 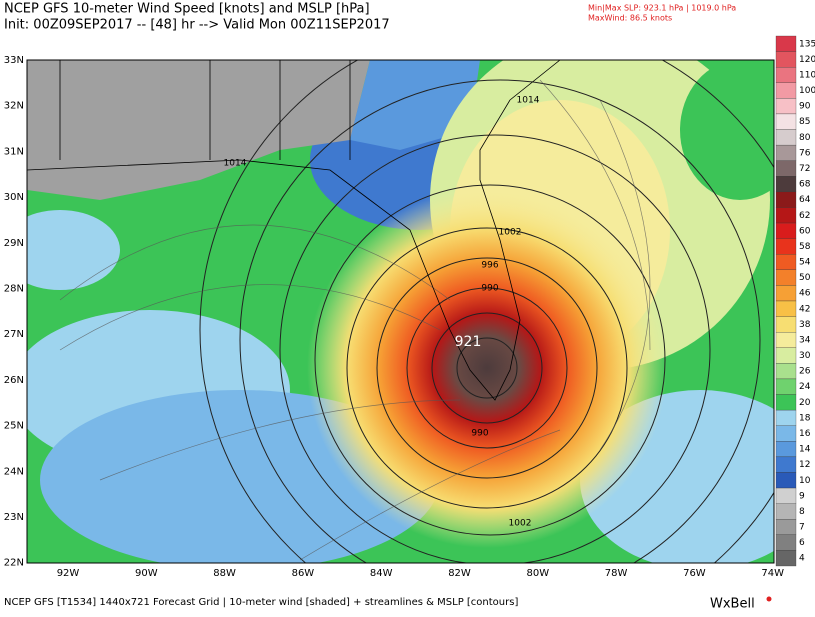 What do you see at coordinates (805, 263) in the screenshot?
I see `colorbar-label: 54` at bounding box center [805, 263].